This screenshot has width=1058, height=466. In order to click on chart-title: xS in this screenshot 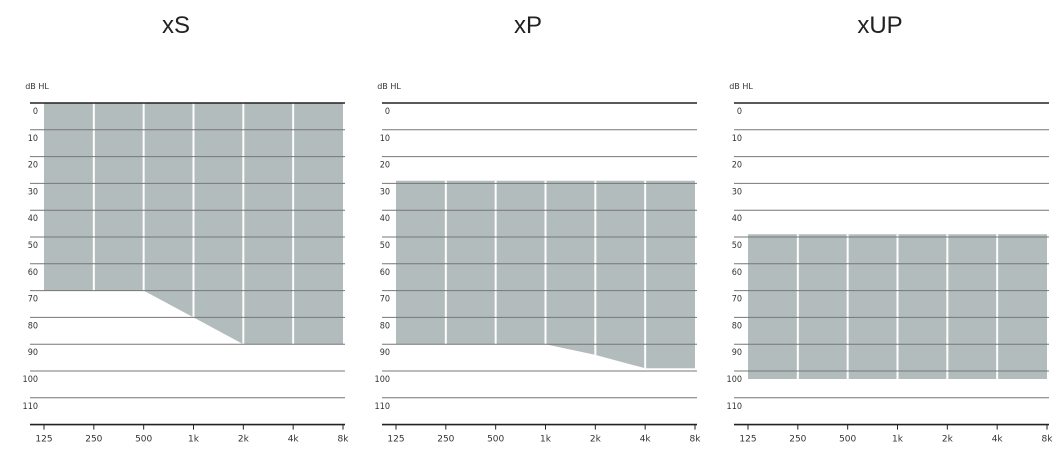, I will do `click(175, 25)`.